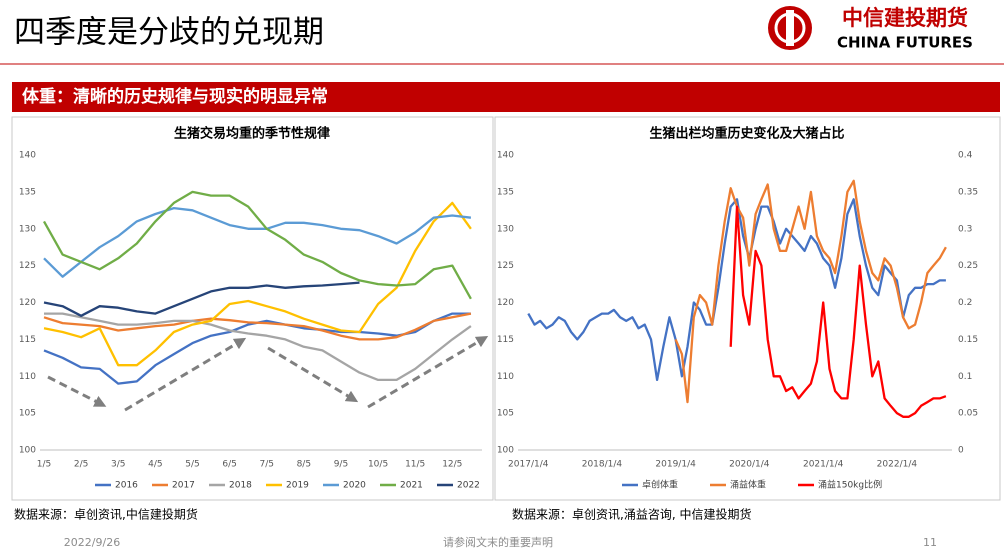 This screenshot has height=559, width=1004. Describe the element at coordinates (602, 465) in the screenshot. I see `x-tick-label: 2018/1/4` at that location.